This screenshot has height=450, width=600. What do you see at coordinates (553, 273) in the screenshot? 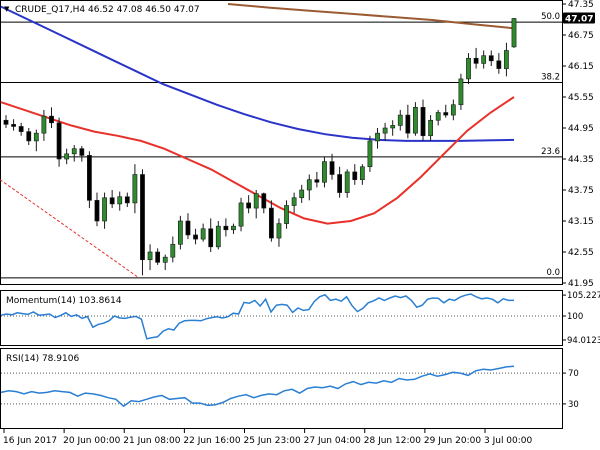
I see `fib-label: 0.0` at bounding box center [553, 273].